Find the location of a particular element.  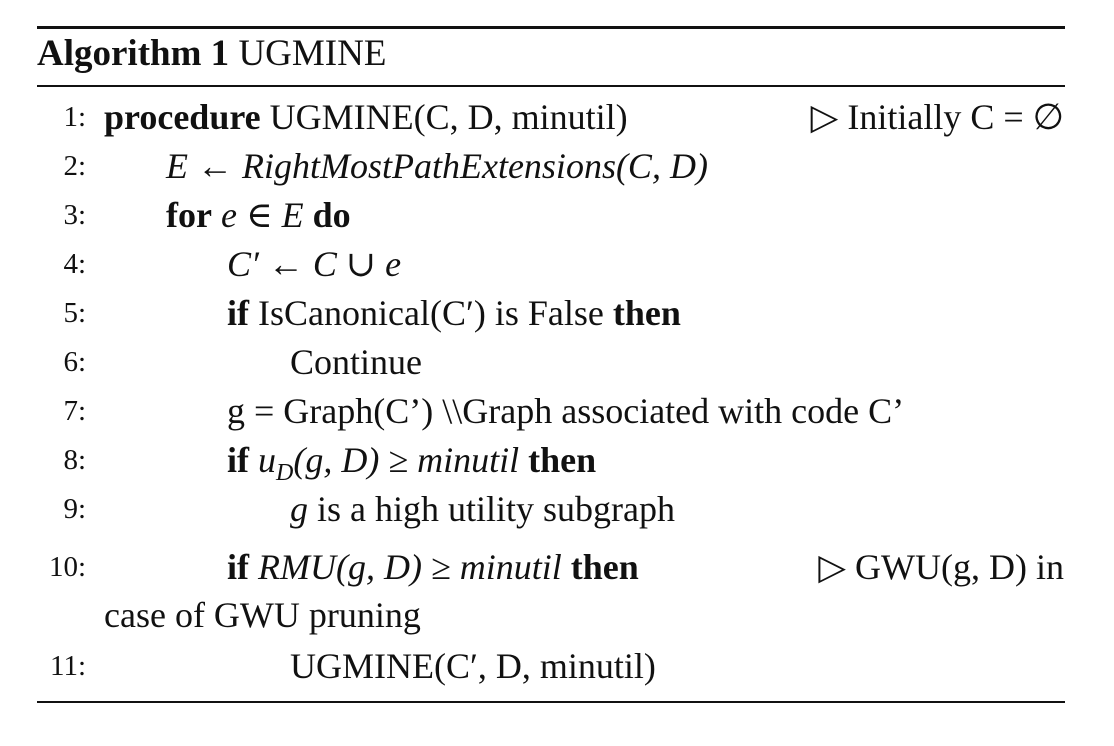

condition-expression: IsCanonical(C′) is False is located at coordinates (431, 313).